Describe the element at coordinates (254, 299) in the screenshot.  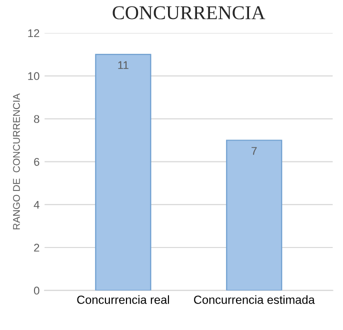
I see `x-tick-label: Concurrencia estimada` at that location.